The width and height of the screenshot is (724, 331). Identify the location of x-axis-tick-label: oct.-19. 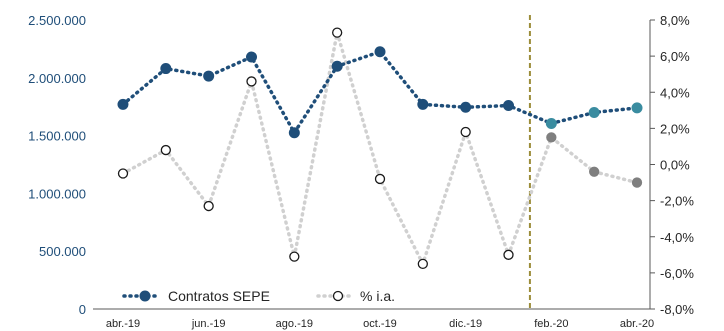
(380, 324).